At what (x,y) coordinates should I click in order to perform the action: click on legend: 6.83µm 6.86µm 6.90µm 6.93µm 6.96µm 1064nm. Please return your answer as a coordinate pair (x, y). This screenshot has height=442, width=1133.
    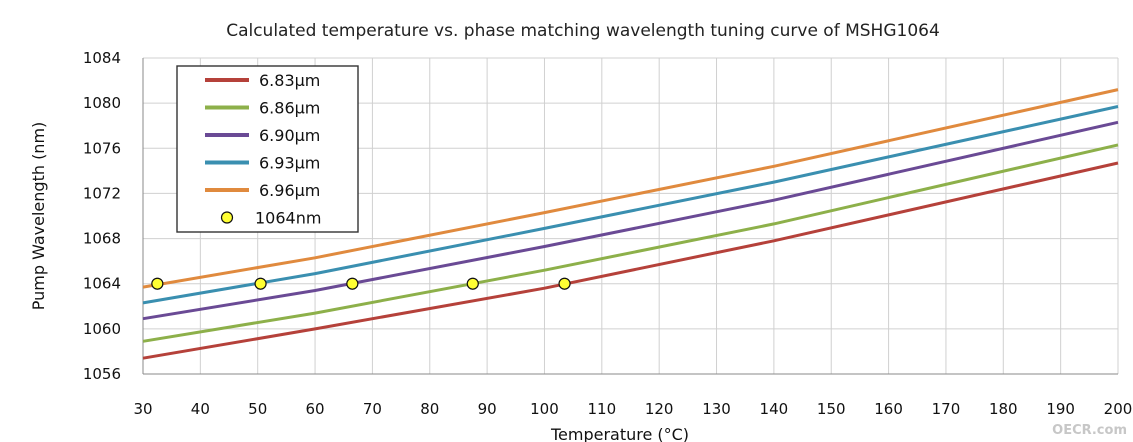
    Looking at the image, I should click on (267, 149).